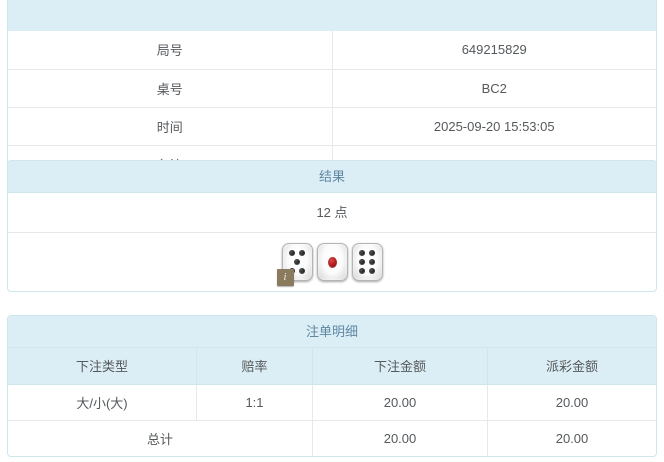  I want to click on column-header-bet-type: 下注类型, so click(102, 366).